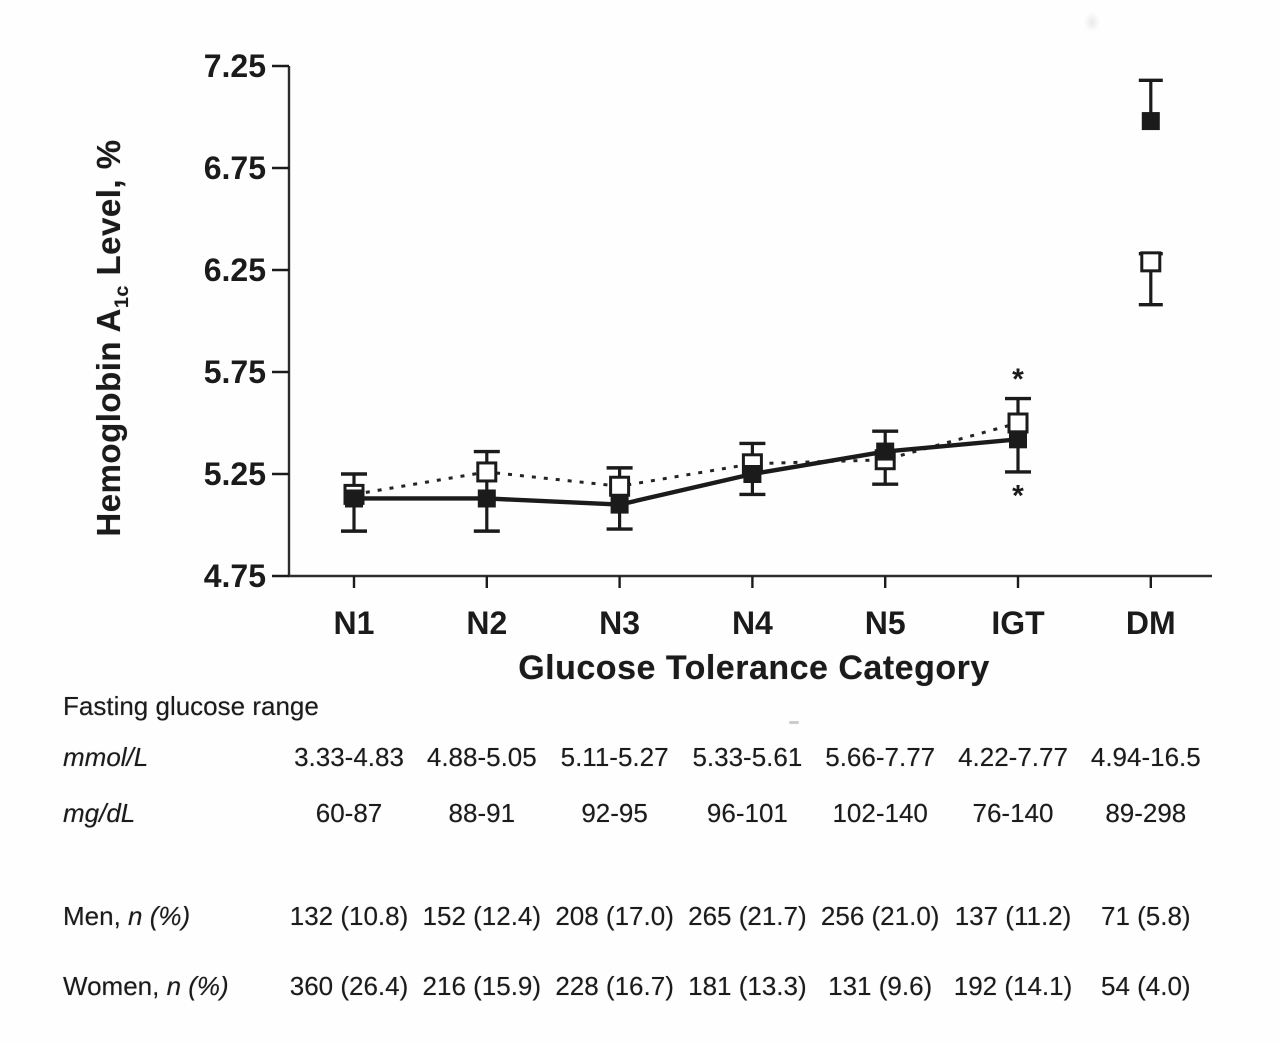 The image size is (1280, 1043). I want to click on table-cell-mgdl-range-N4: 96-101, so click(747, 813).